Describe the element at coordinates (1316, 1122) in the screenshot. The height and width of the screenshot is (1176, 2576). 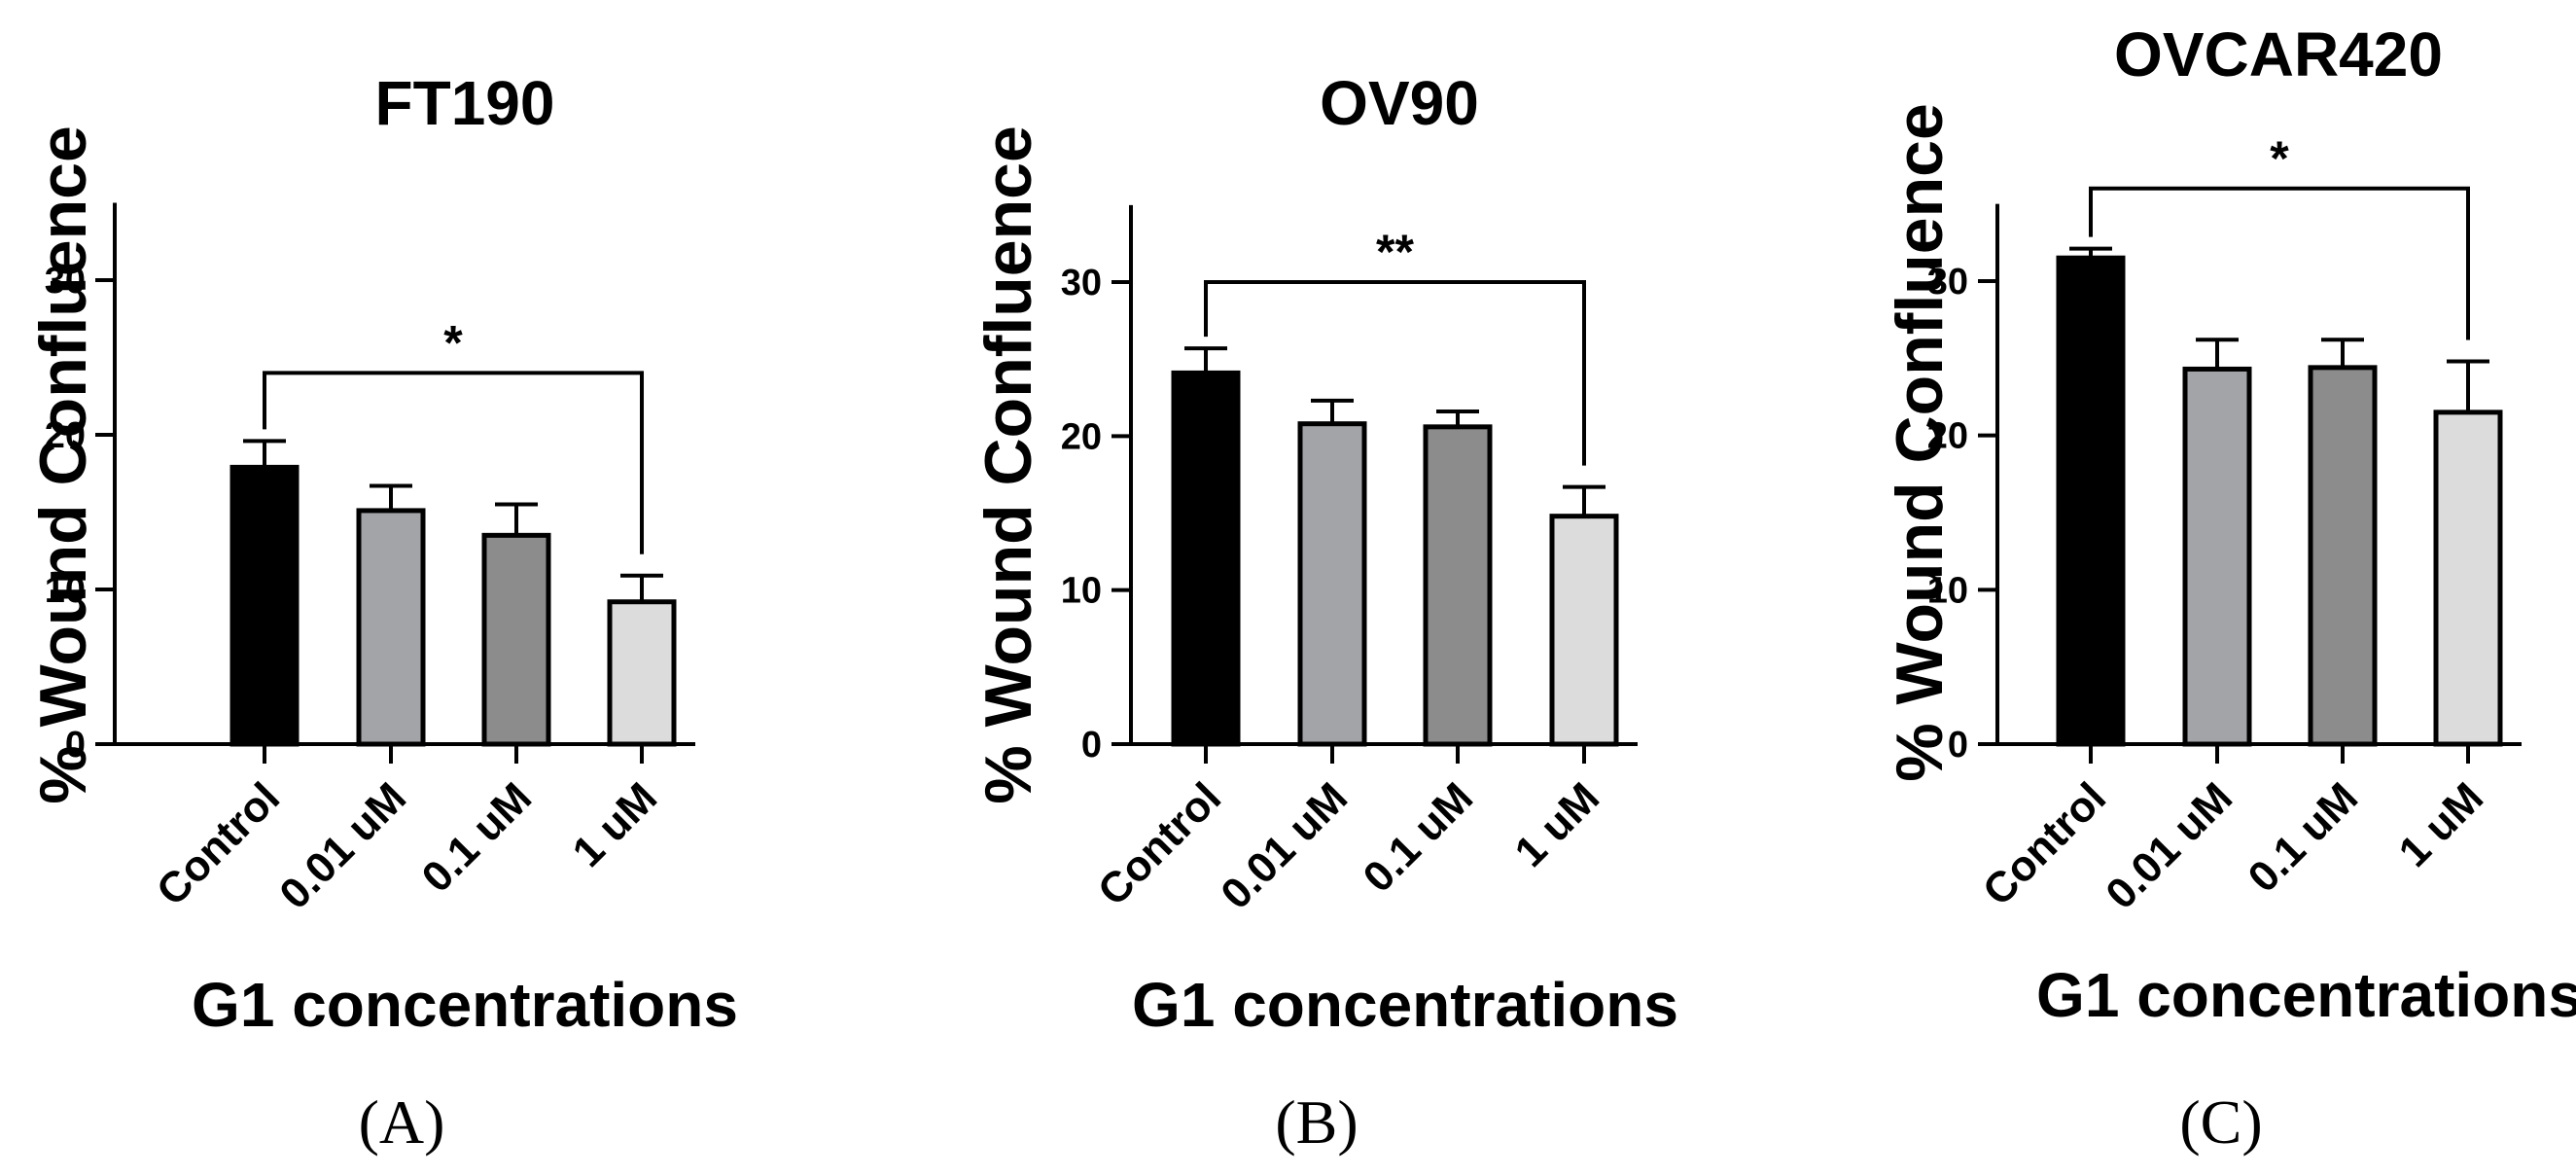
I see `panel-label: (B)` at that location.